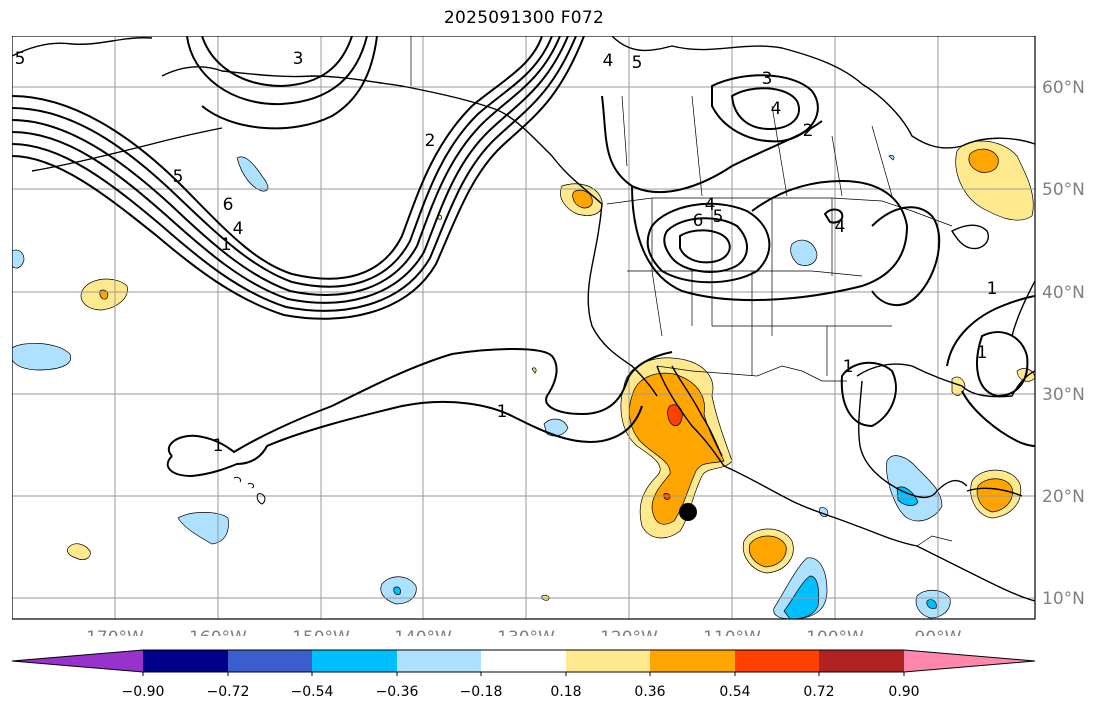 This screenshot has width=1105, height=712. I want to click on contour-alaska-high, so click(277, 62).